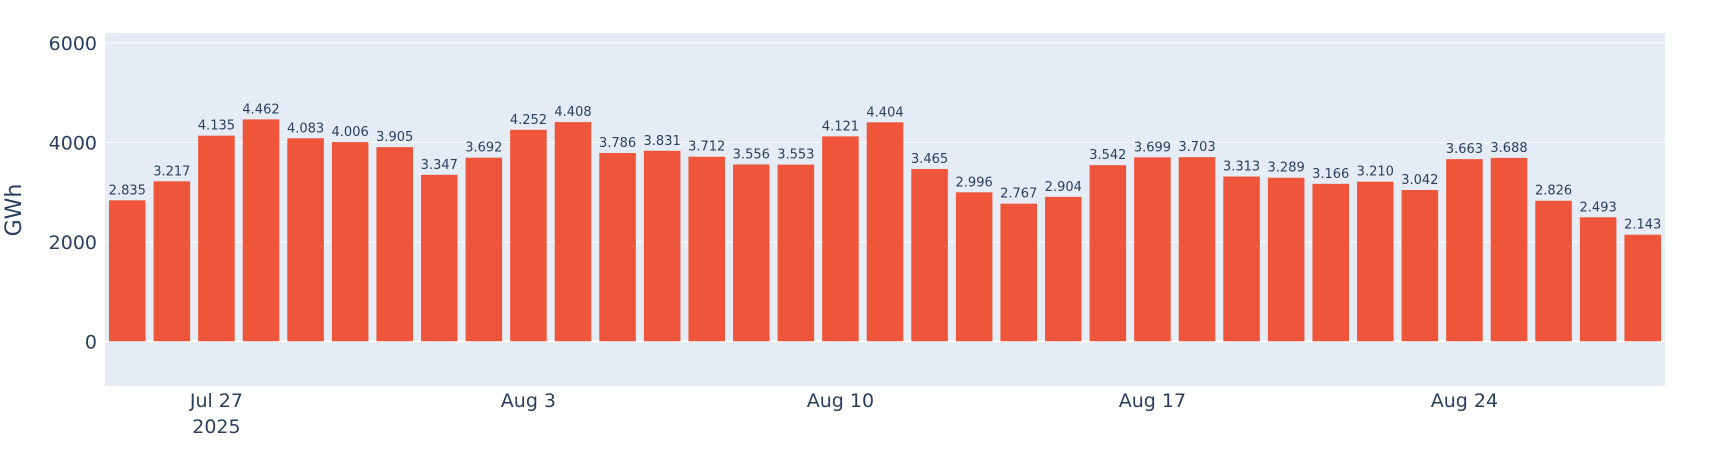 The image size is (1714, 454). What do you see at coordinates (216, 401) in the screenshot?
I see `x-tick-label: Jul 27` at bounding box center [216, 401].